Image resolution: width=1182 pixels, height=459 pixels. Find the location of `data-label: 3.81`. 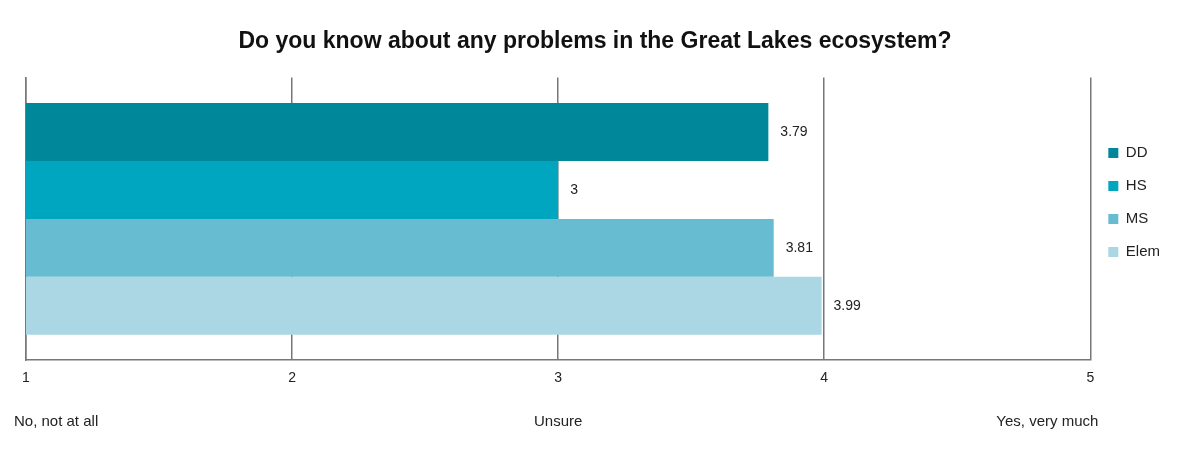

data-label: 3.81 is located at coordinates (799, 246).